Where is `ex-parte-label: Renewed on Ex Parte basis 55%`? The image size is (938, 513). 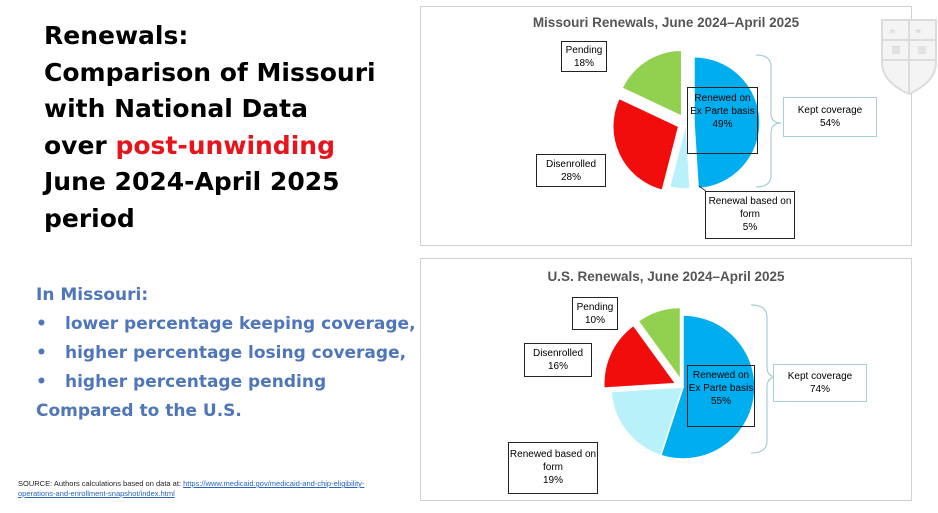 ex-parte-label: Renewed on Ex Parte basis 55% is located at coordinates (721, 396).